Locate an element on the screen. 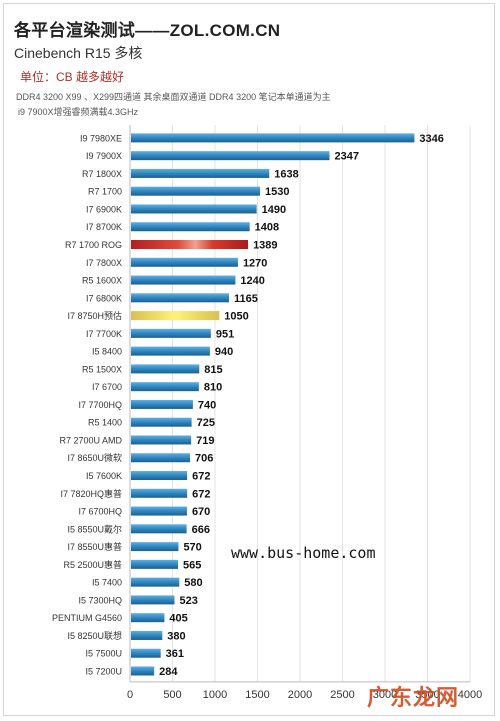  category-label: I7 7700K is located at coordinates (104, 334).